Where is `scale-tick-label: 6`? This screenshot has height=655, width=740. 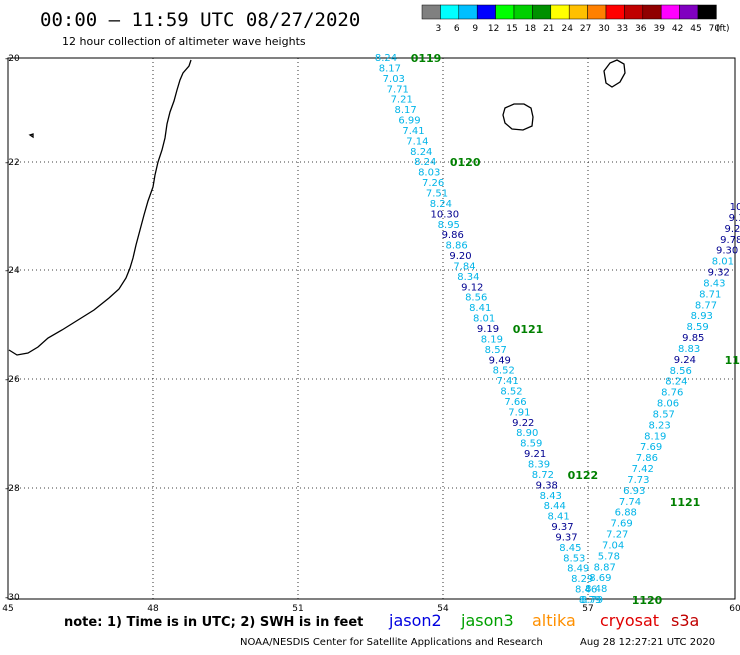 scale-tick-label: 6 is located at coordinates (457, 29).